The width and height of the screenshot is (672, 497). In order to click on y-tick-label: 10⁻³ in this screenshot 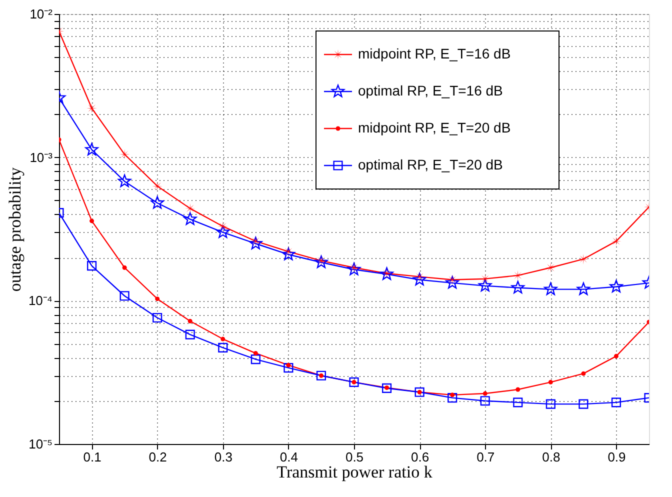, I will do `click(42, 157)`.